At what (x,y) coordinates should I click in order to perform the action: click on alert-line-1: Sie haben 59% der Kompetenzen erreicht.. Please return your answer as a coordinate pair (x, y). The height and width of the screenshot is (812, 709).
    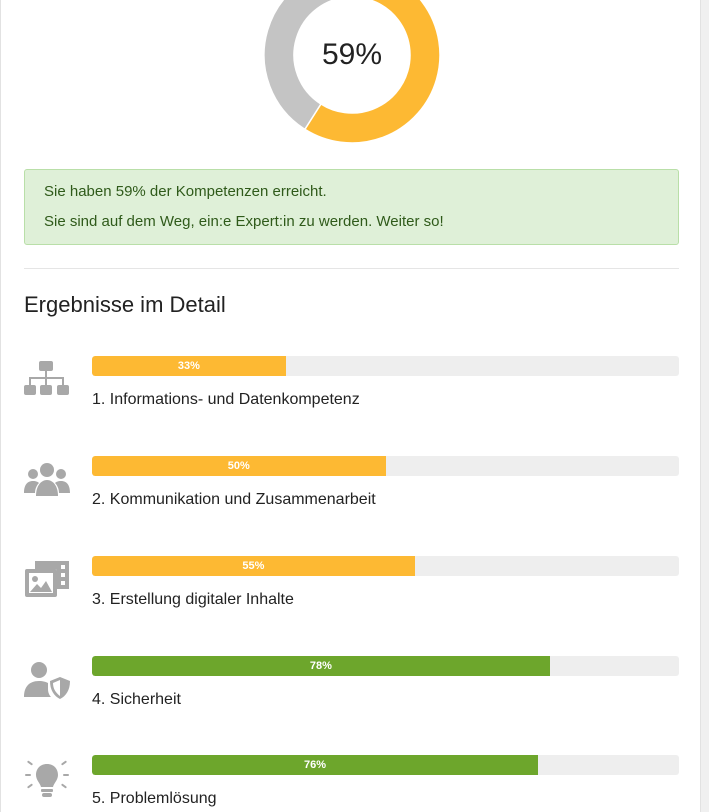
    Looking at the image, I should click on (185, 191).